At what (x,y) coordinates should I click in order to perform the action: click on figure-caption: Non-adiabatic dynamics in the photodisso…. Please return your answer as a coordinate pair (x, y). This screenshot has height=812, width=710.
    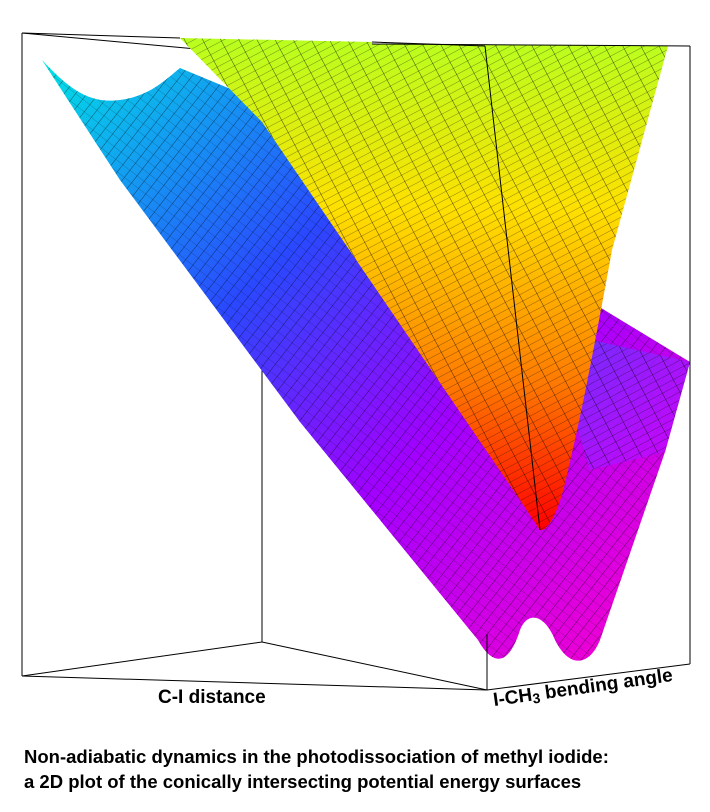
    Looking at the image, I should click on (316, 769).